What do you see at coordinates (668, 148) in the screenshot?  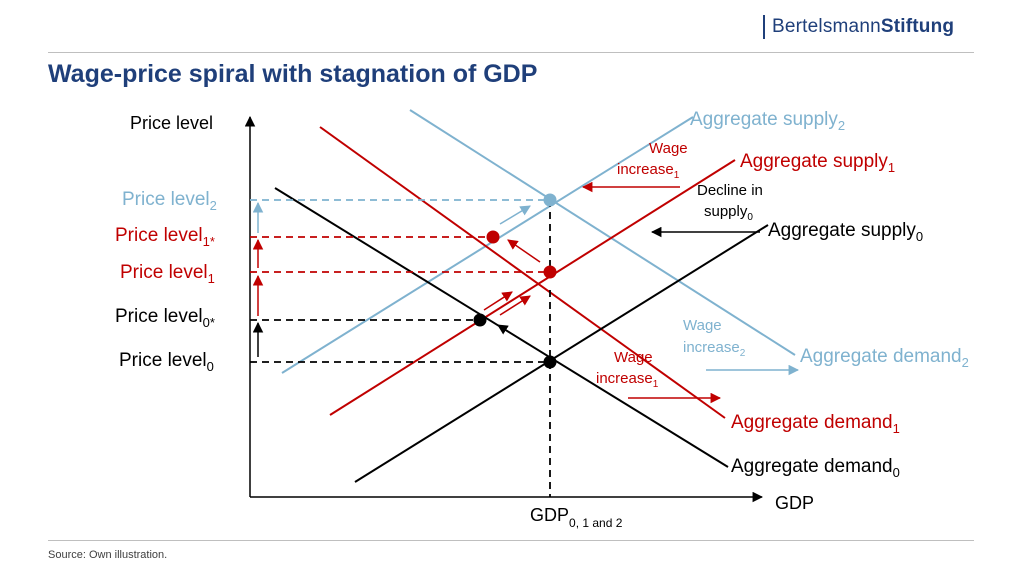 I see `annotation-wage-top-line1: Wage` at bounding box center [668, 148].